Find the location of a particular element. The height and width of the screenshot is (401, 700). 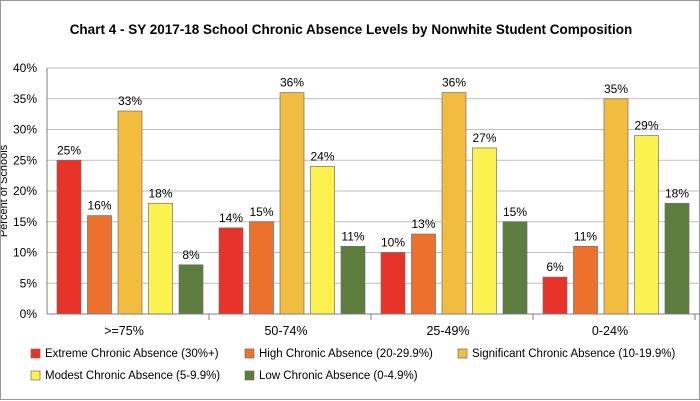

bar-value-label: 24% is located at coordinates (322, 156).